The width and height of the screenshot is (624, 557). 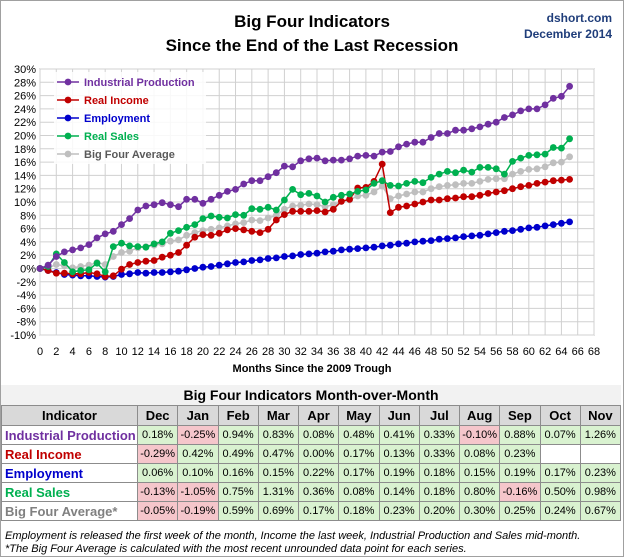 I want to click on value-cell: 0.23%, so click(x=520, y=454).